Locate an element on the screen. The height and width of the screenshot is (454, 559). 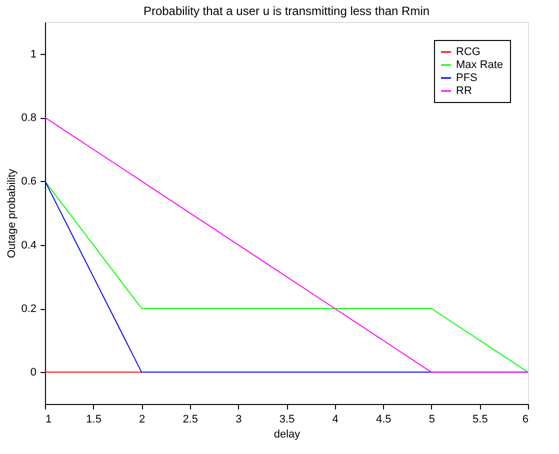
x-tick-label: 3.5 is located at coordinates (287, 420).